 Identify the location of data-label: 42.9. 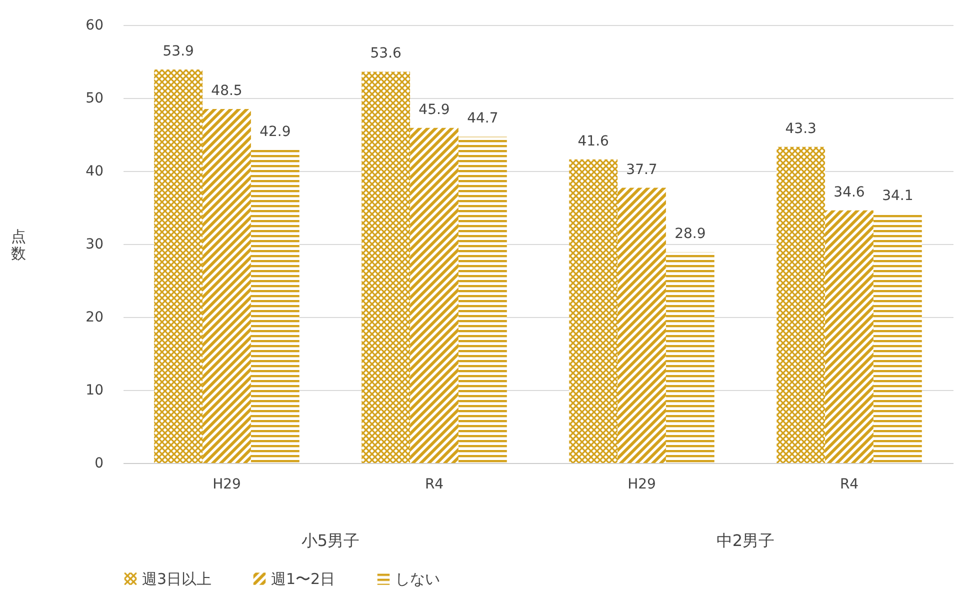
(275, 132).